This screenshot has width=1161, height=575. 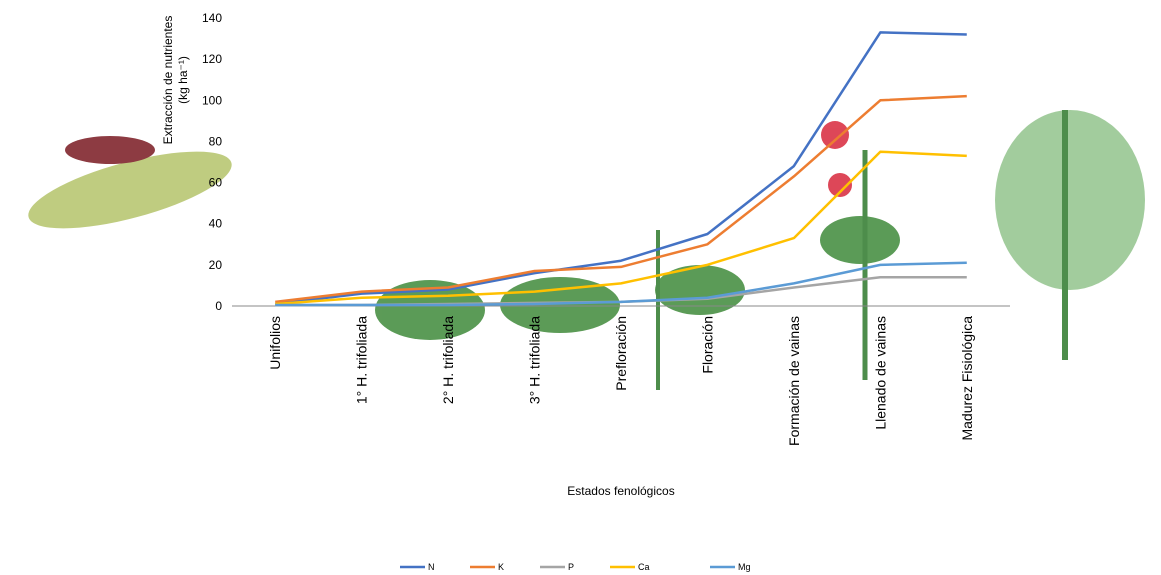 What do you see at coordinates (621, 284) in the screenshot?
I see `series-line` at bounding box center [621, 284].